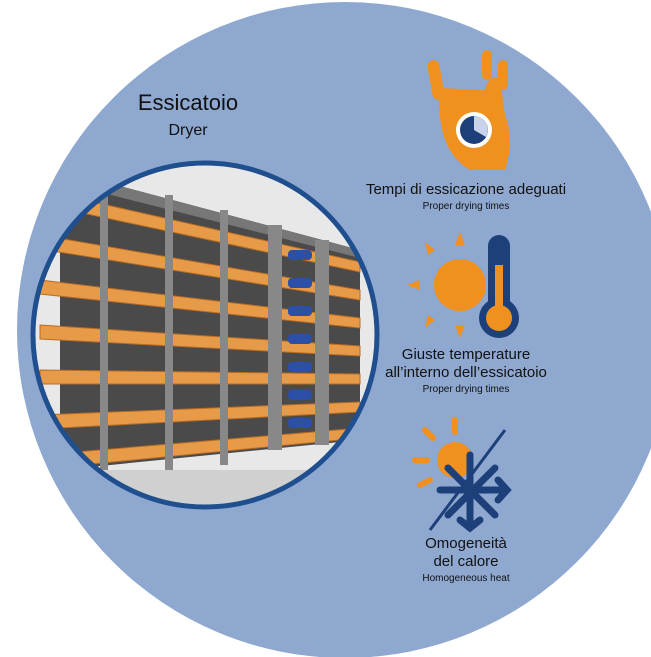  Describe the element at coordinates (468, 110) in the screenshot. I see `ok-hand-icon` at that location.